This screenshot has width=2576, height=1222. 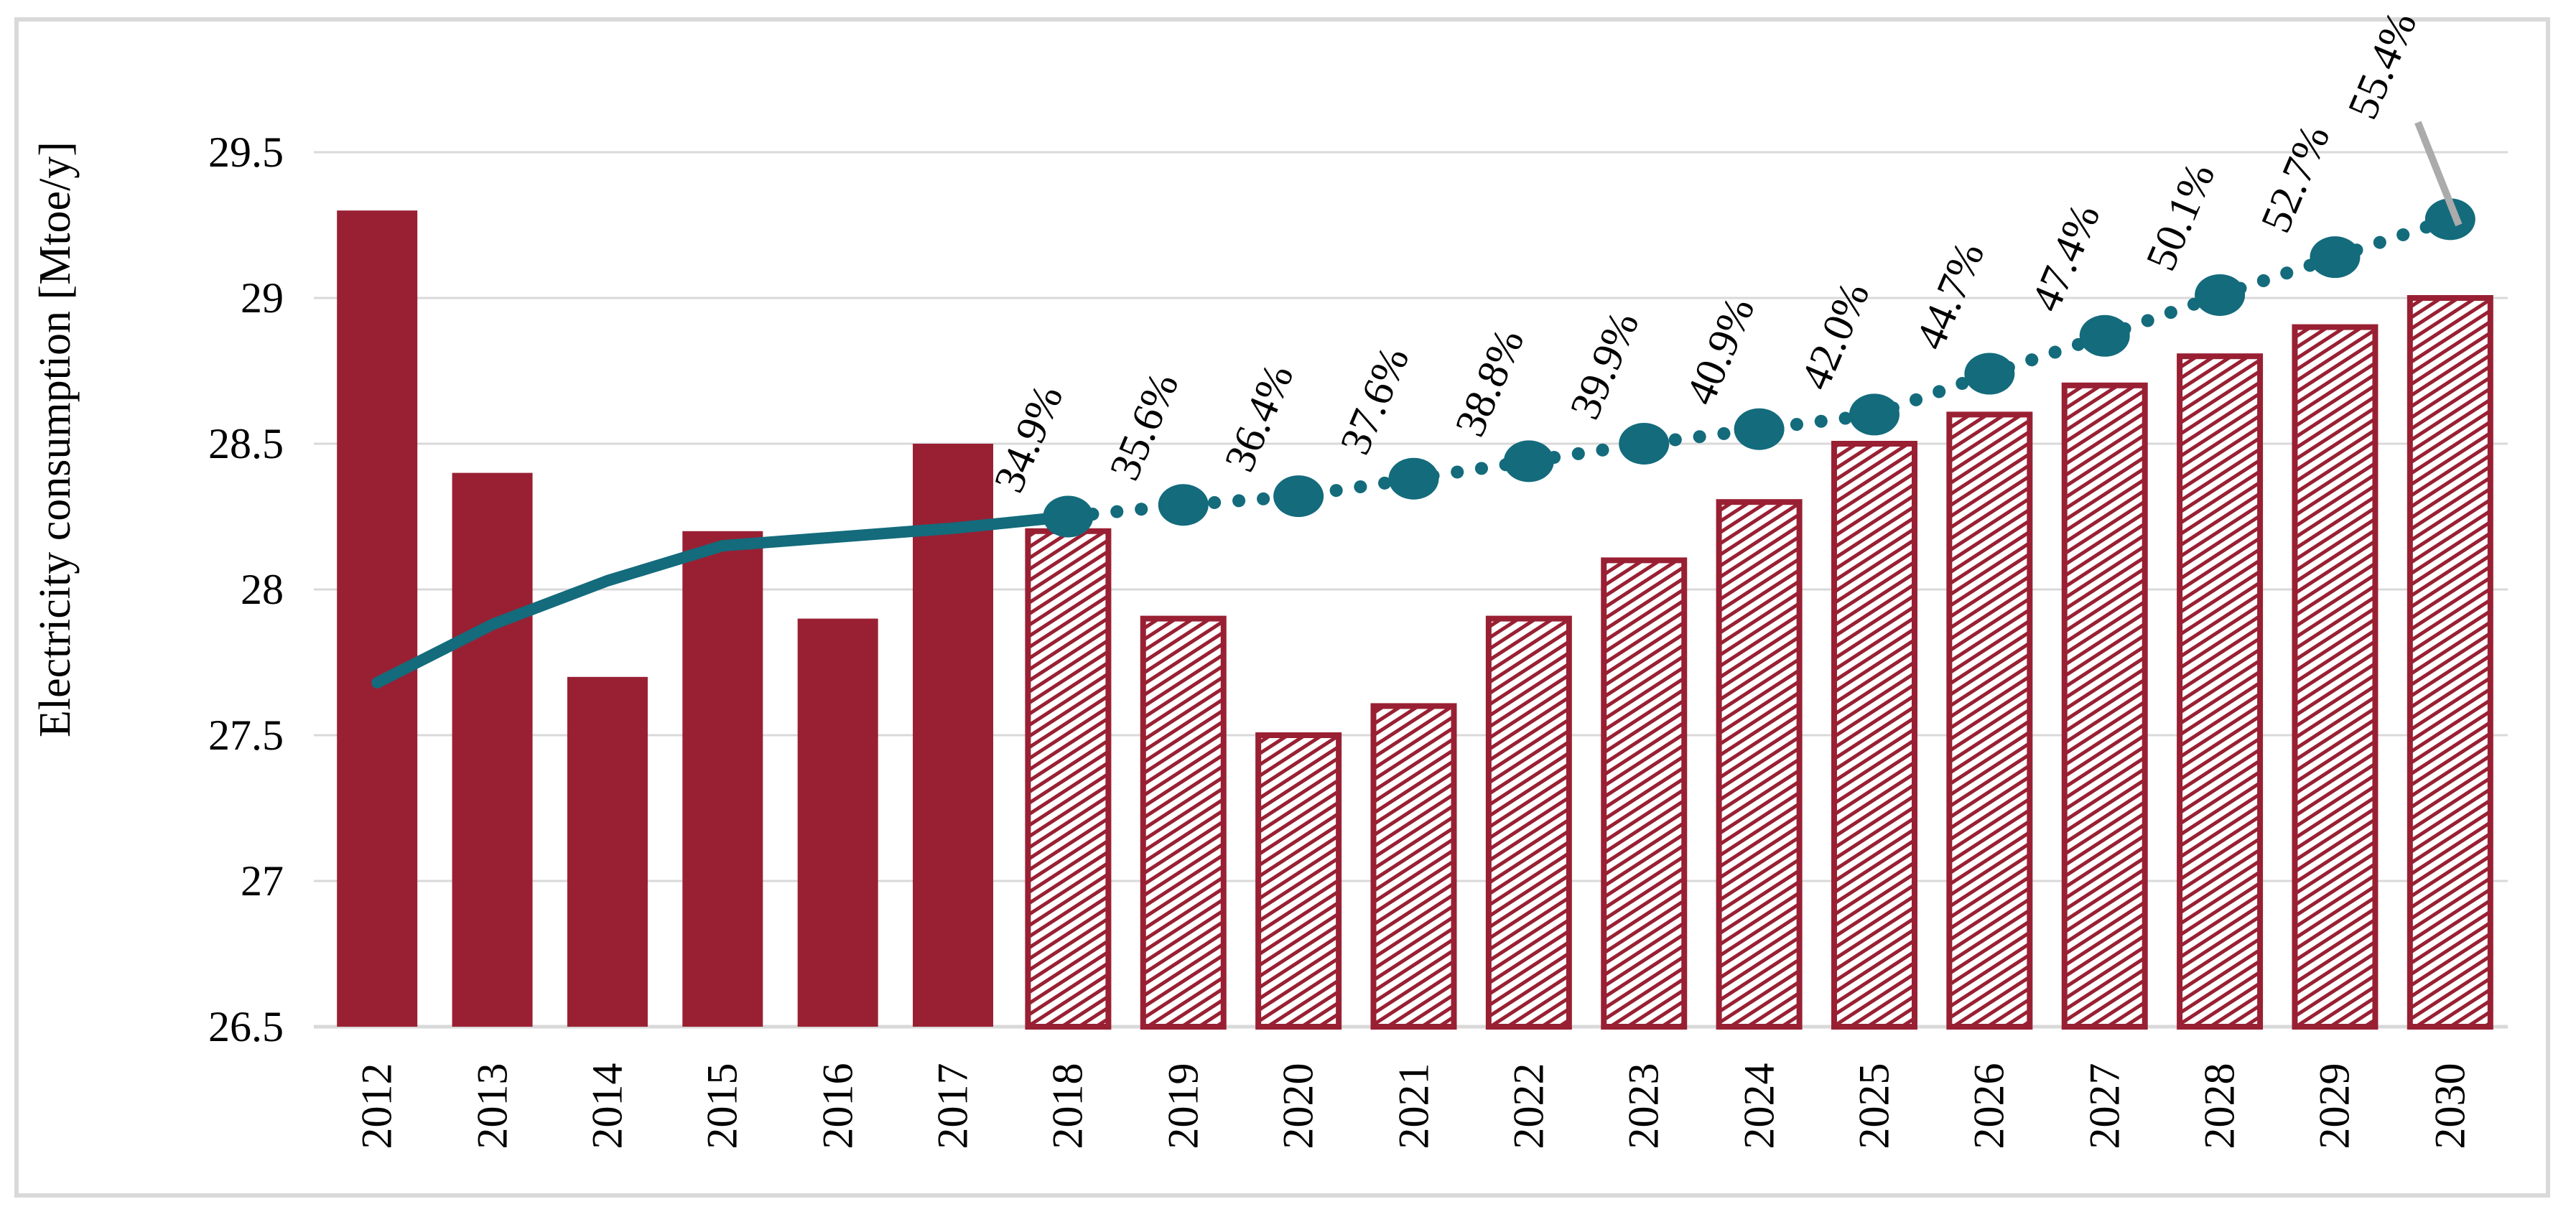 I want to click on marker-2025, so click(x=1874, y=414).